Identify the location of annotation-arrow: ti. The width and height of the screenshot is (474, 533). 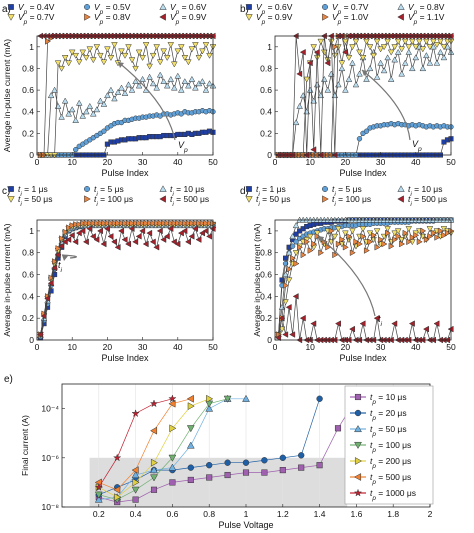
(67, 264).